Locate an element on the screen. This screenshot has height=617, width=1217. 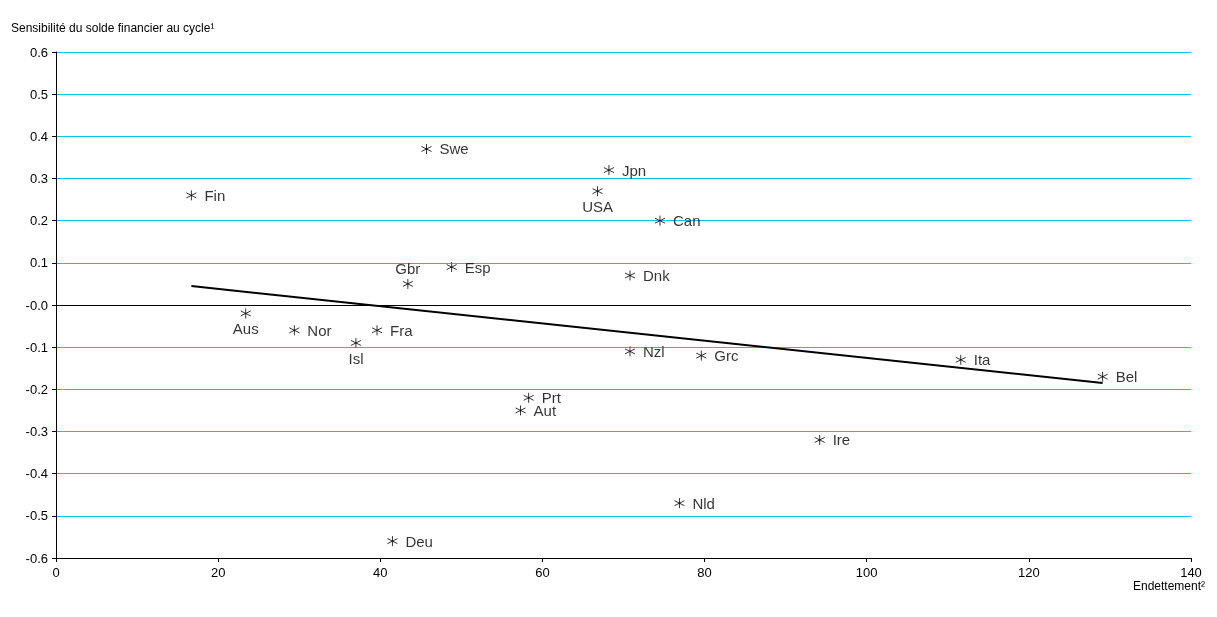
annotation: Grc is located at coordinates (726, 356).